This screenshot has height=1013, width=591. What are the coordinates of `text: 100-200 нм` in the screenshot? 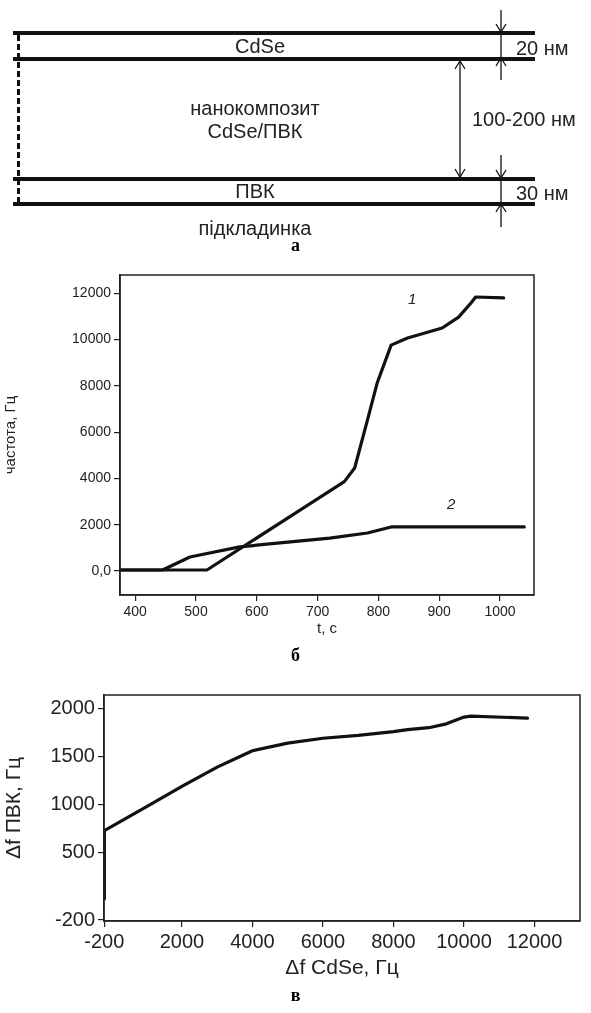 It's located at (524, 119).